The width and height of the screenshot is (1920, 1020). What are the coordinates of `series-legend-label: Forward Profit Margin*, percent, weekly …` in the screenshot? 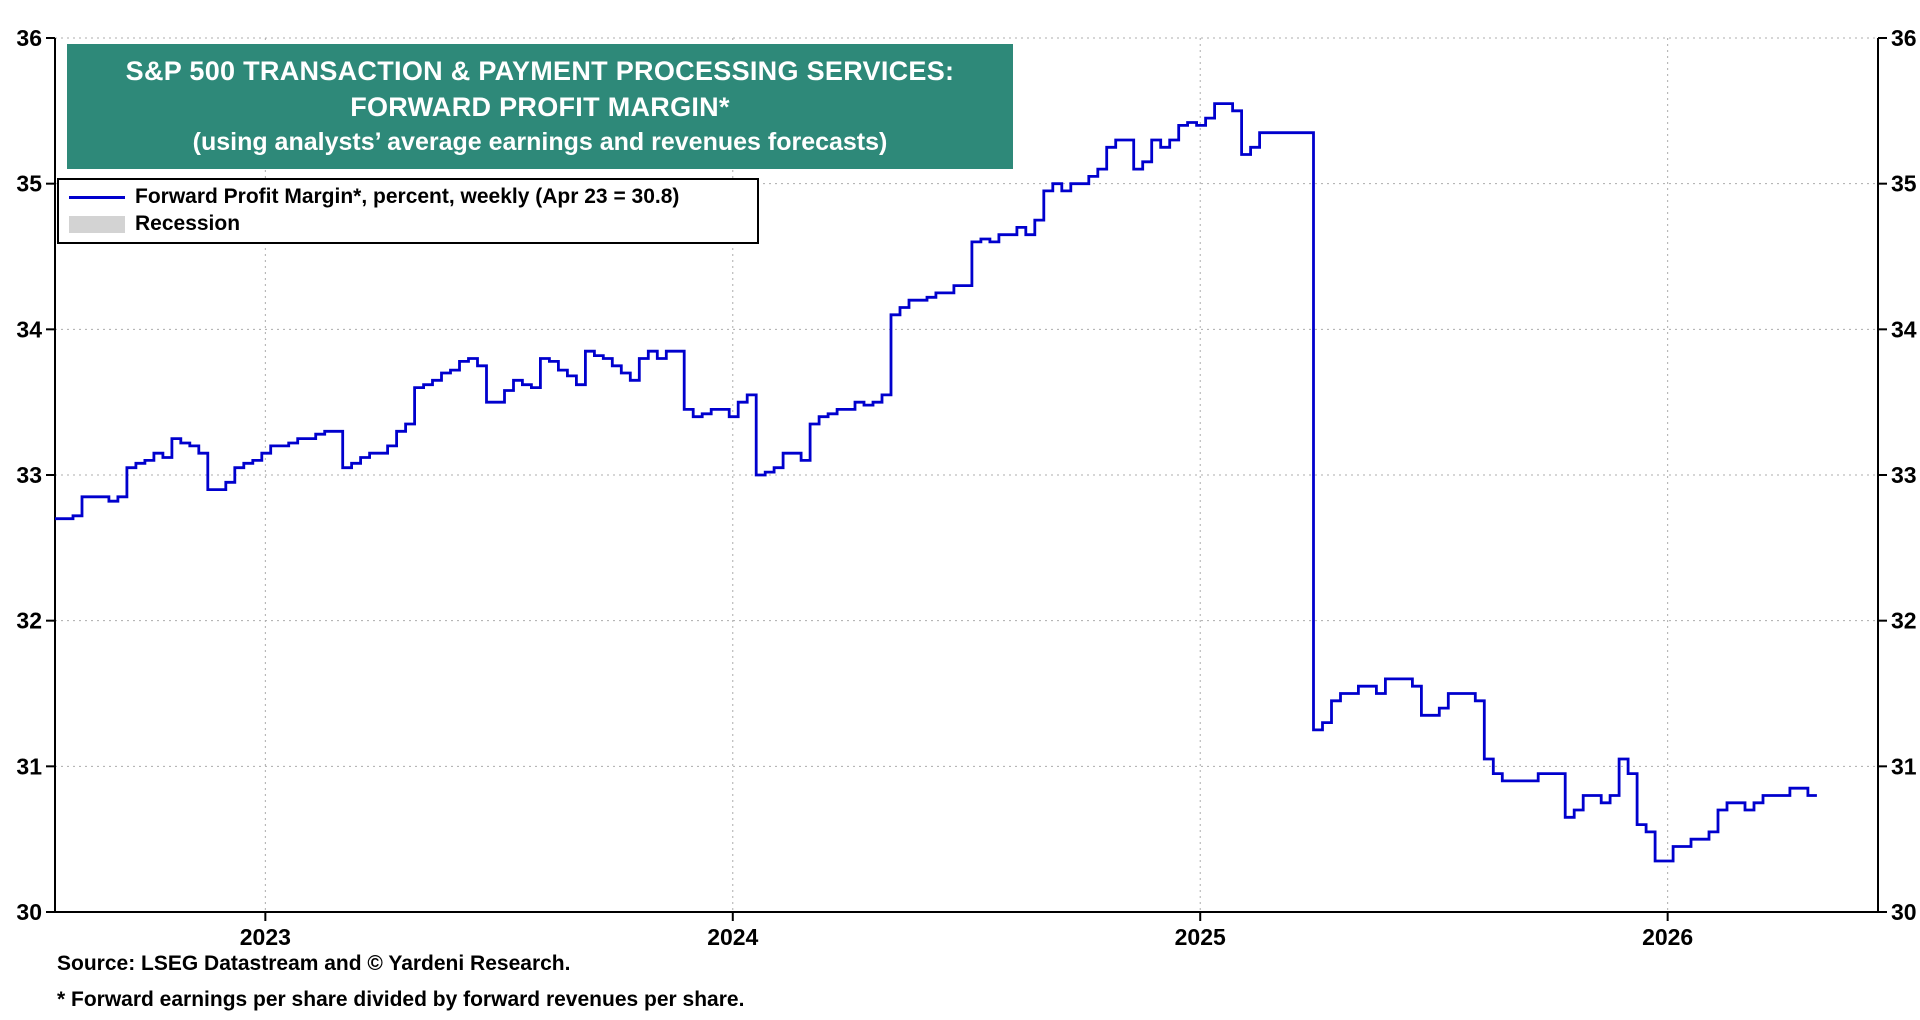 It's located at (407, 196).